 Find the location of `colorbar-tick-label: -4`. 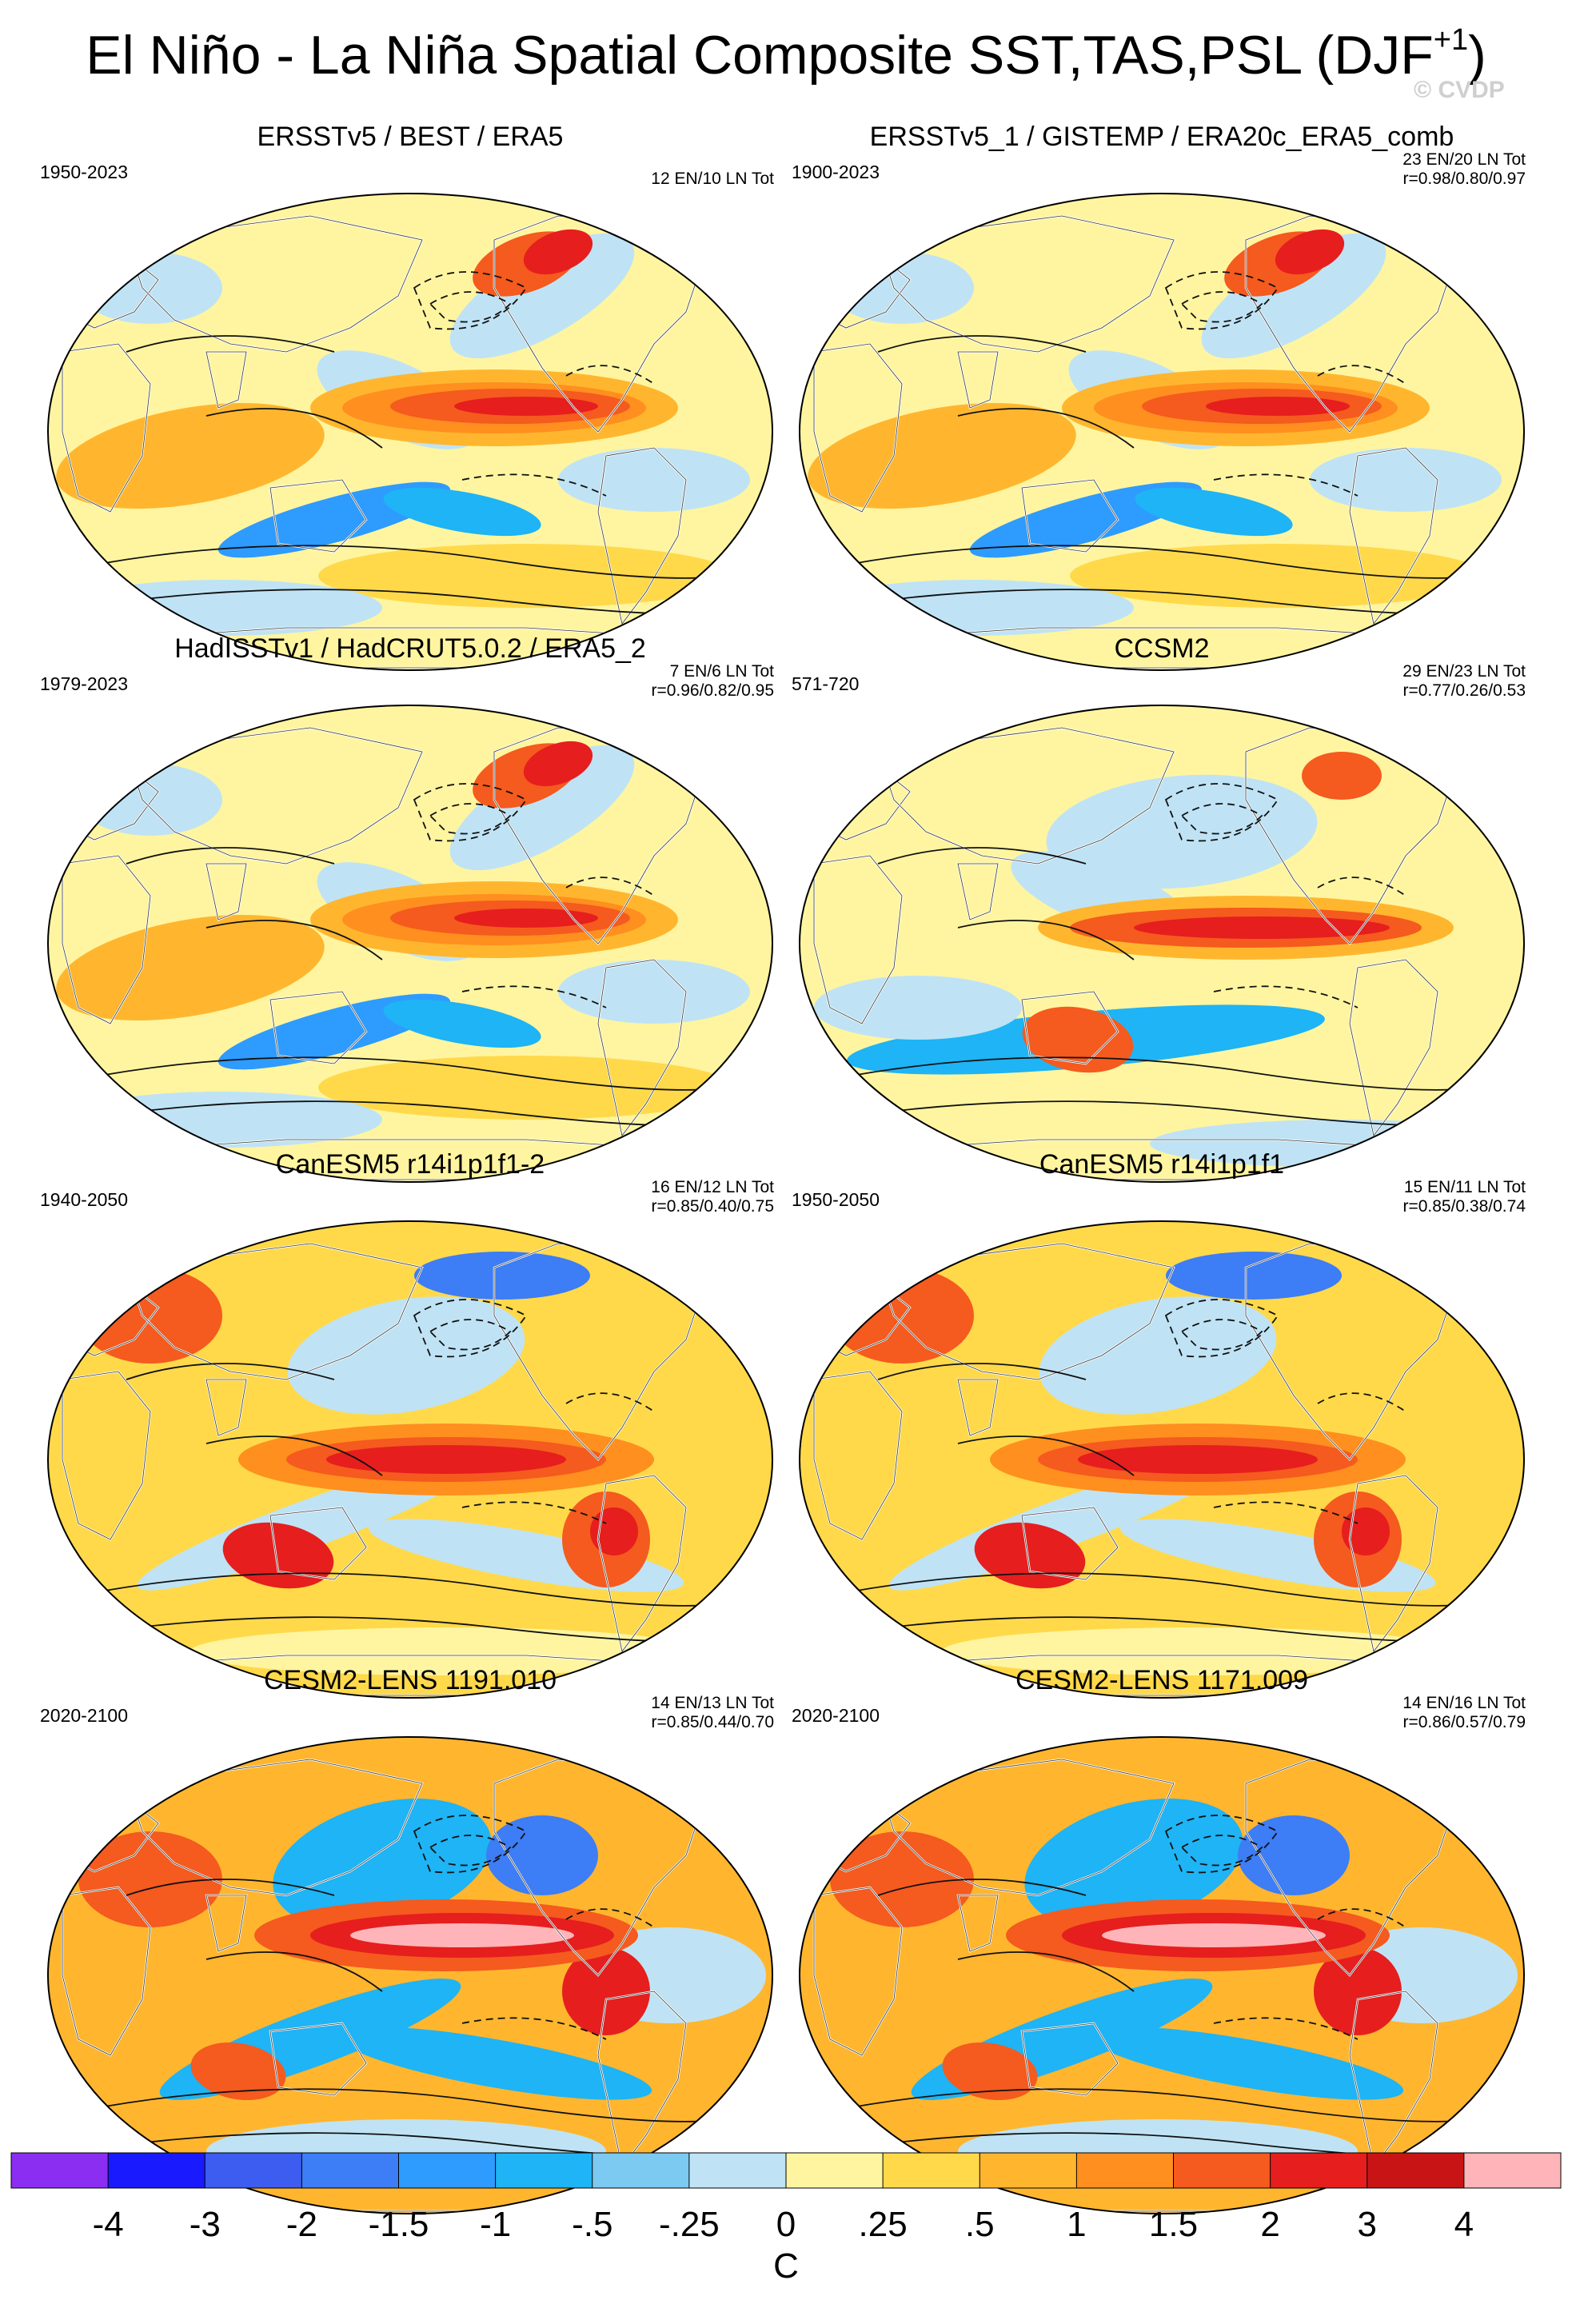

colorbar-tick-label: -4 is located at coordinates (109, 2224).